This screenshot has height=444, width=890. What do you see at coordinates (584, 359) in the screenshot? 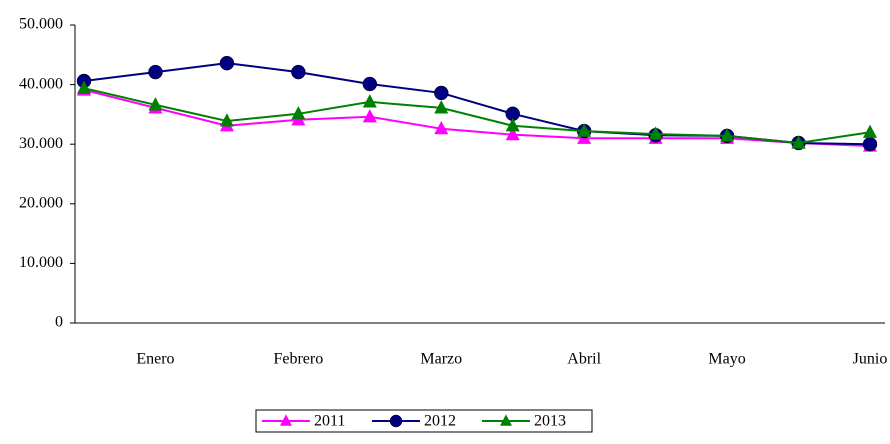
I see `x-tick-label: Abril` at bounding box center [584, 359].